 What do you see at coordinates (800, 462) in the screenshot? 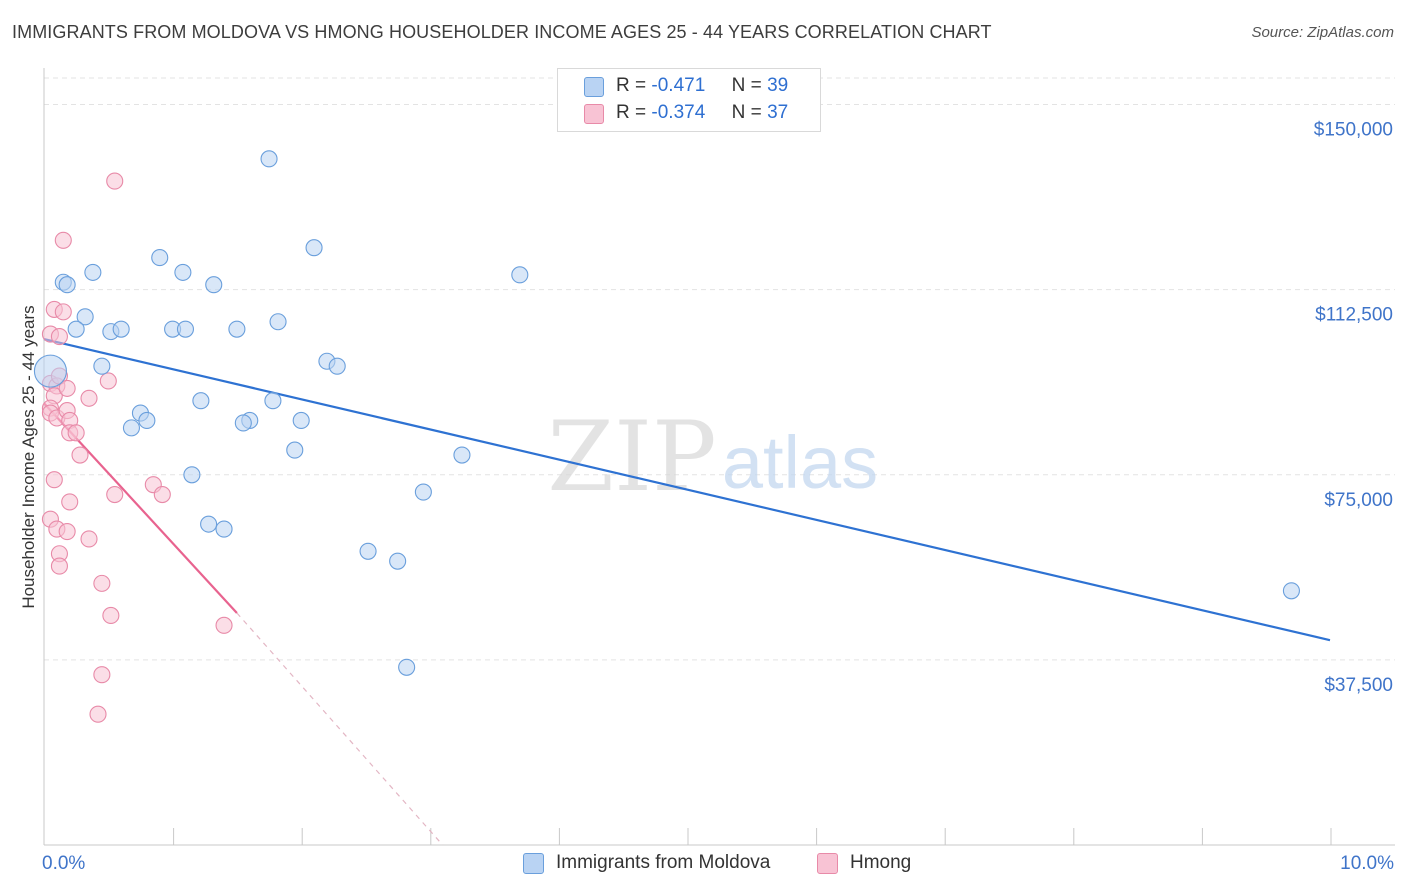
I see `watermark-atlas: atlas` at bounding box center [800, 462].